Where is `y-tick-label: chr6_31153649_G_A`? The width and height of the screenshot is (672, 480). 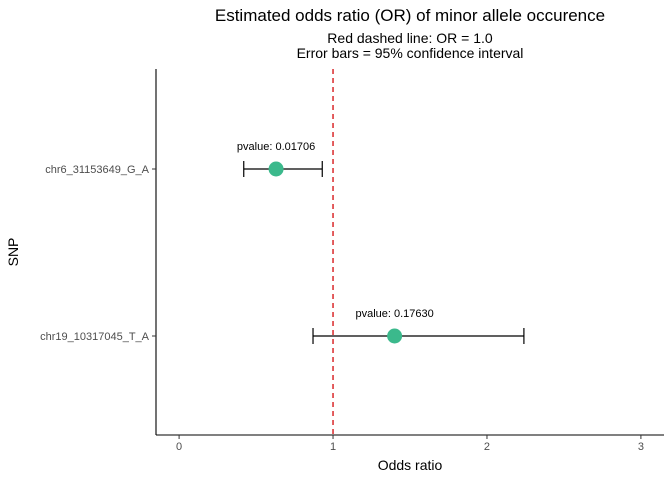
y-tick-label: chr6_31153649_G_A is located at coordinates (97, 170).